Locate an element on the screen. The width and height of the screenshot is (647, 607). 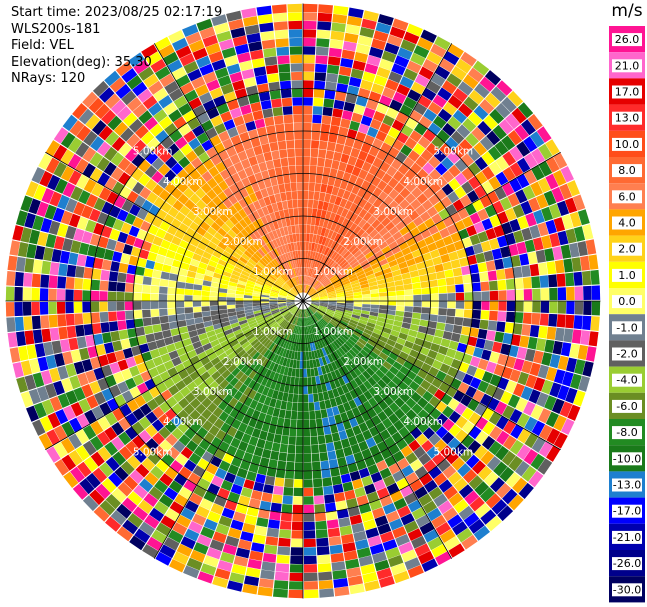
colorbar-tick-label: -2.0 is located at coordinates (626, 354).